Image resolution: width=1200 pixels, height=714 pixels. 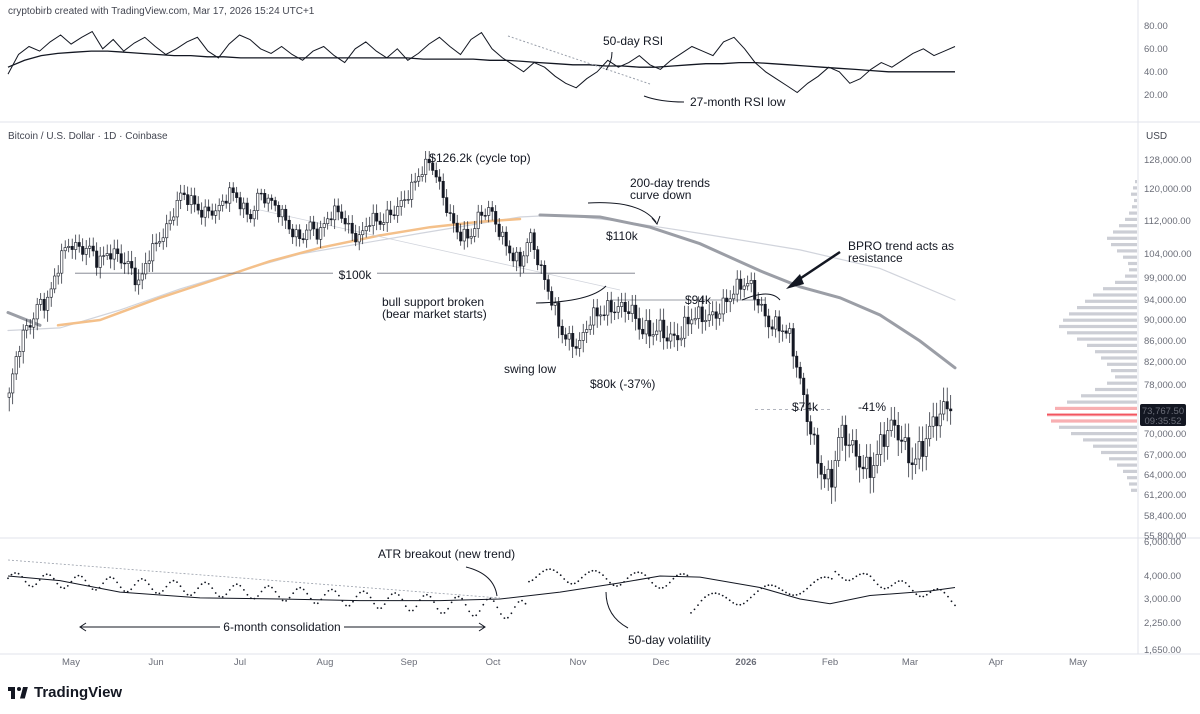 I want to click on rsi-trend-line, so click(x=481, y=61).